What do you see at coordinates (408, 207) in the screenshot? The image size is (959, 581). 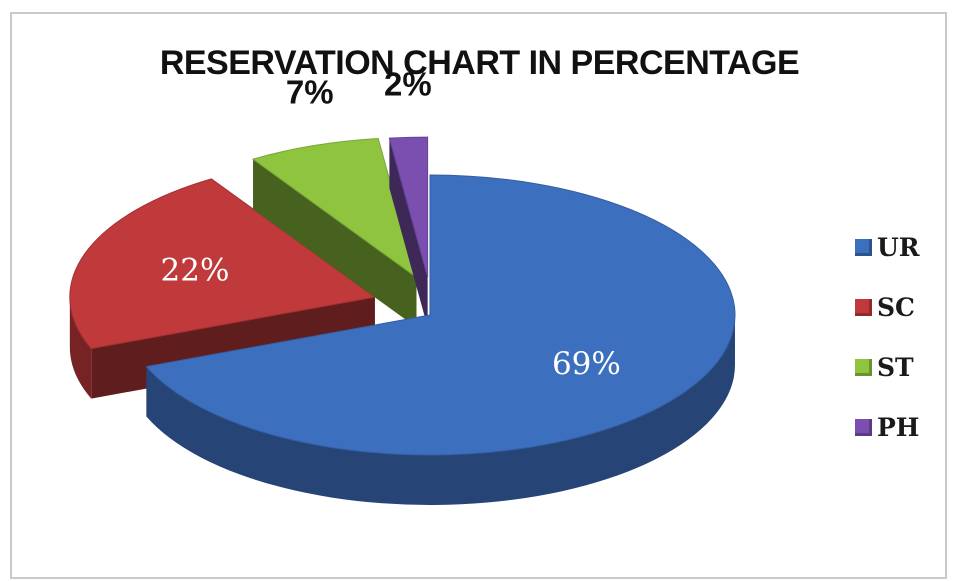 I see `pie-slice-ph` at bounding box center [408, 207].